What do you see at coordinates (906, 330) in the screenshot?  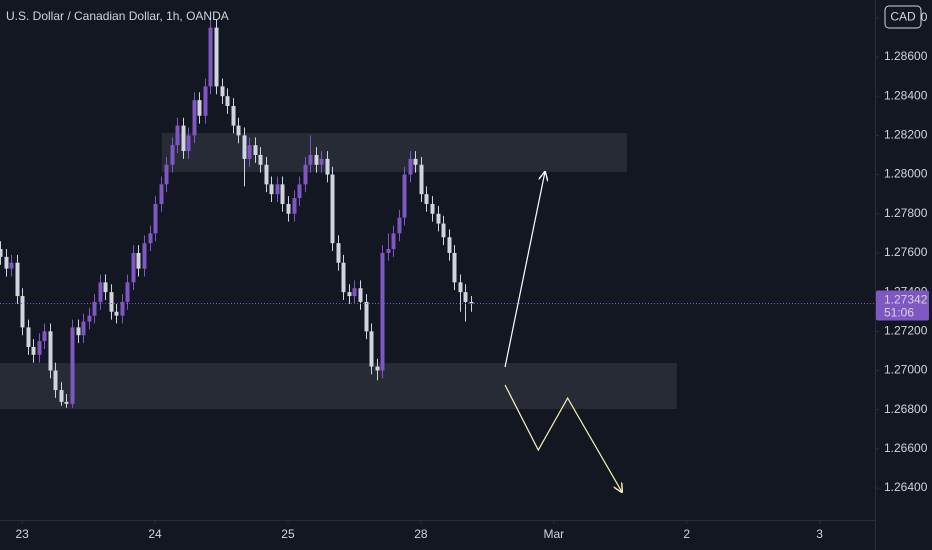 I see `y-tick-label: 1.27200` at bounding box center [906, 330].